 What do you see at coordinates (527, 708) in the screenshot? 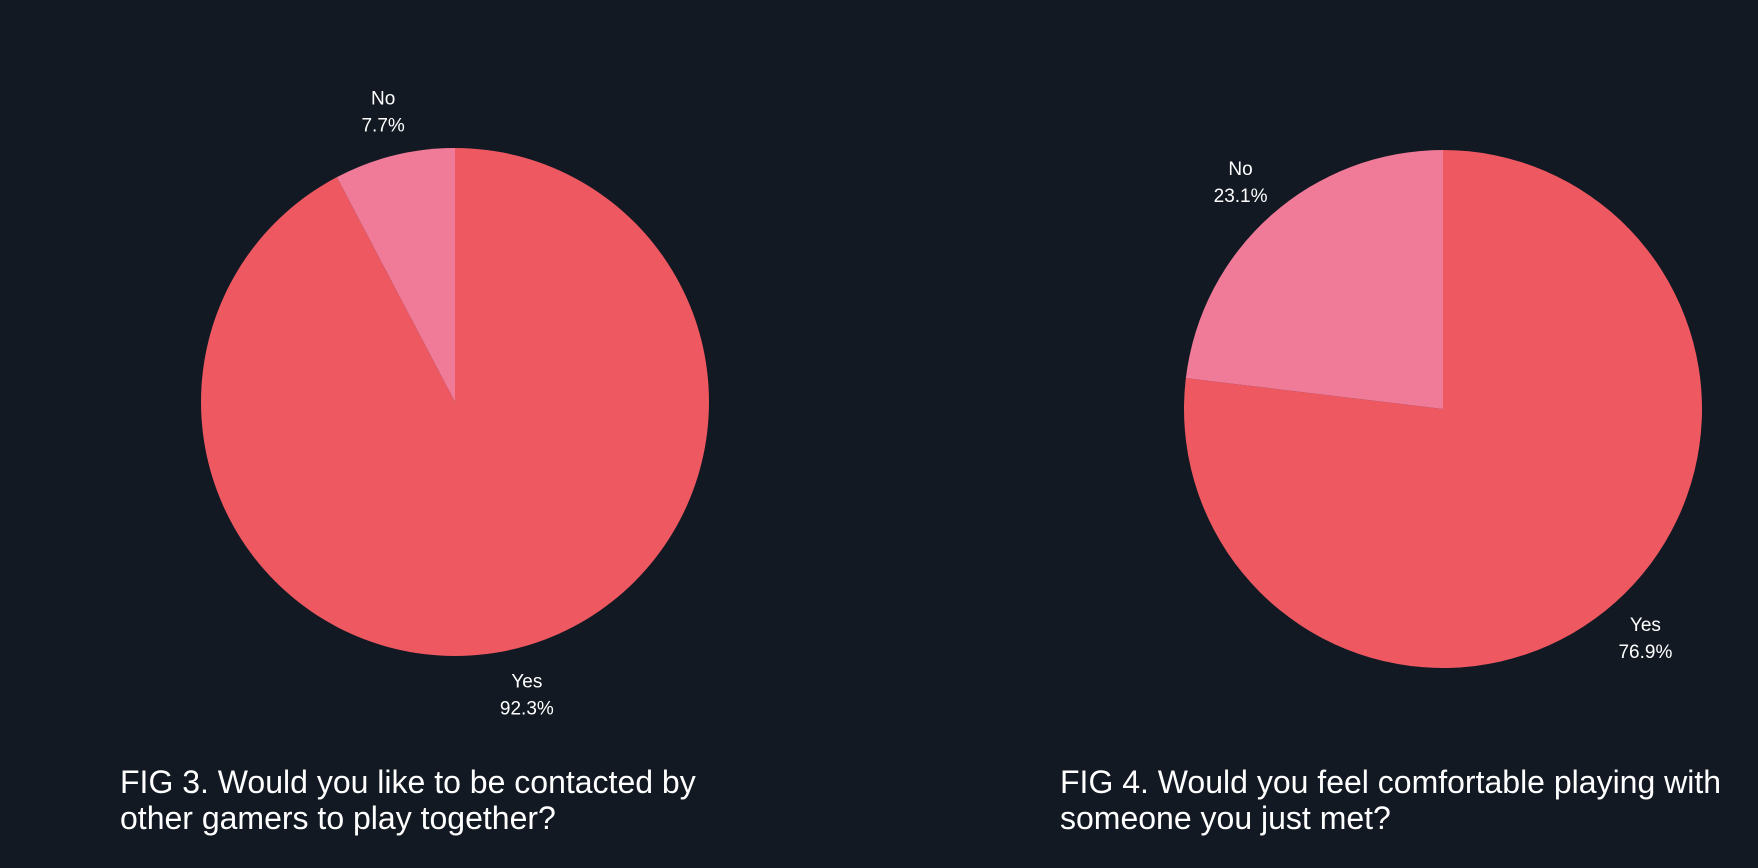
I see `slice-value-fig3-yes: 92.3%` at bounding box center [527, 708].